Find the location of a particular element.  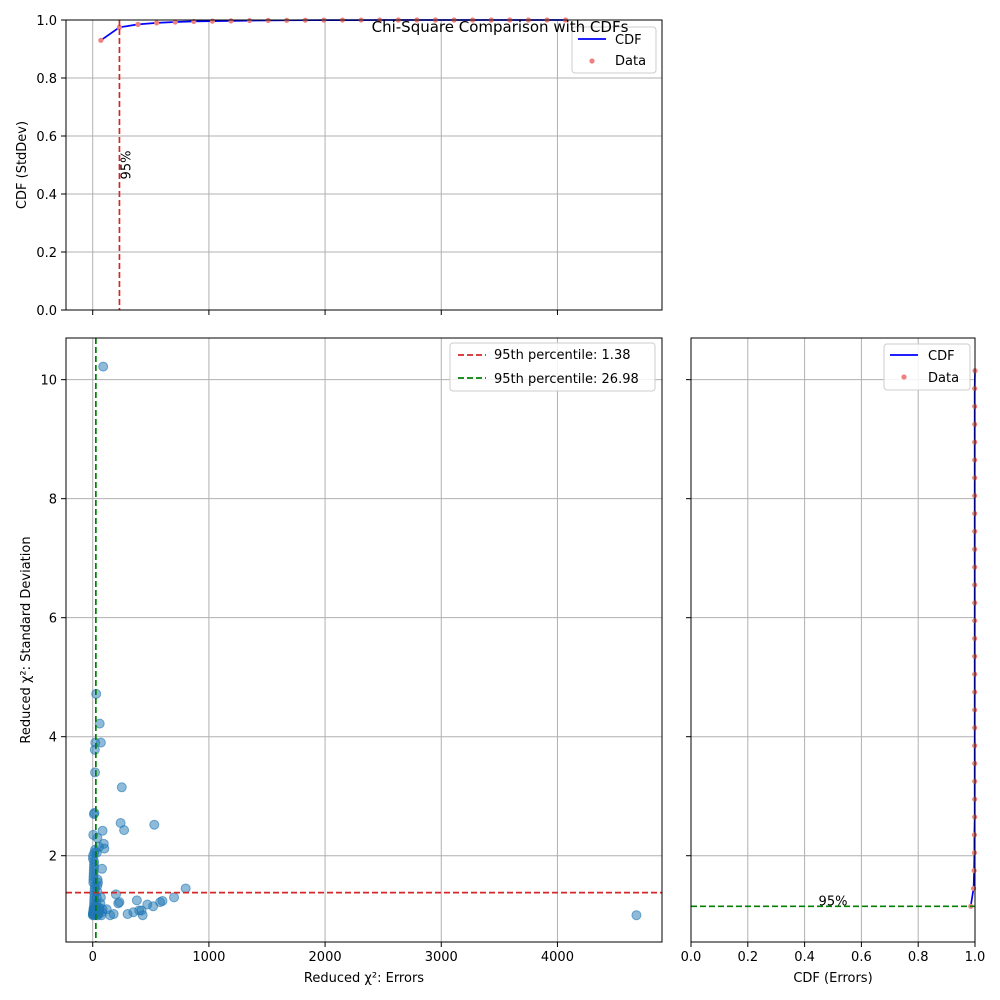

right-legend-cdf-label: CDF is located at coordinates (941, 356).